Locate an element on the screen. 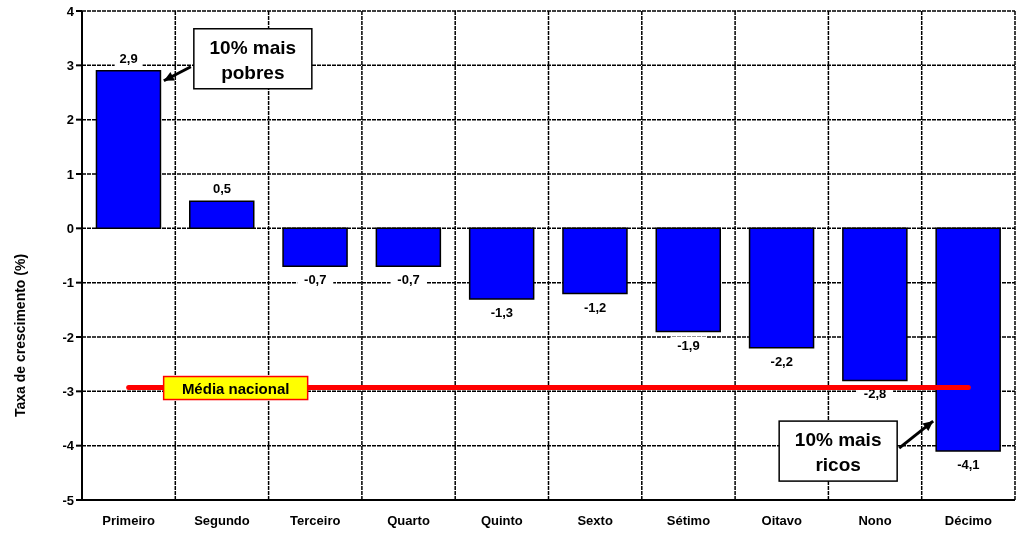  y-tick-label: -4 is located at coordinates (68, 446).